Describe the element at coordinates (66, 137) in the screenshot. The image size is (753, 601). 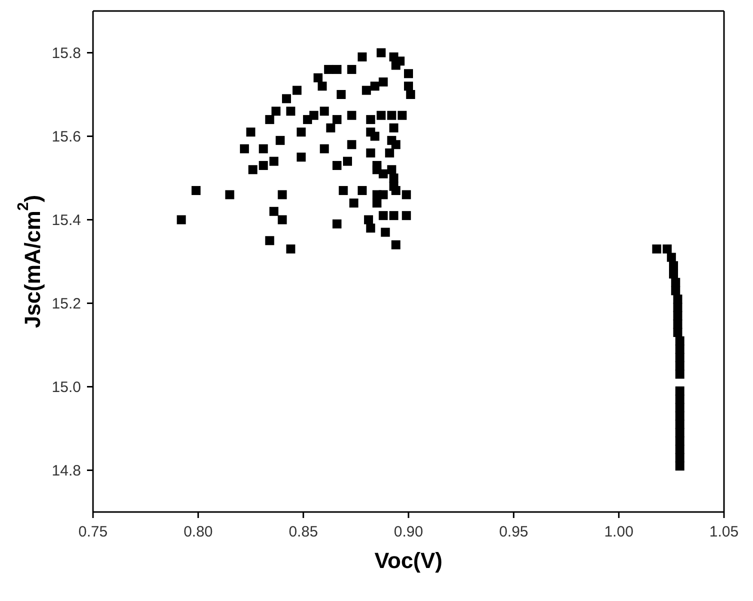
I see `y-tick-label: 15.6` at that location.